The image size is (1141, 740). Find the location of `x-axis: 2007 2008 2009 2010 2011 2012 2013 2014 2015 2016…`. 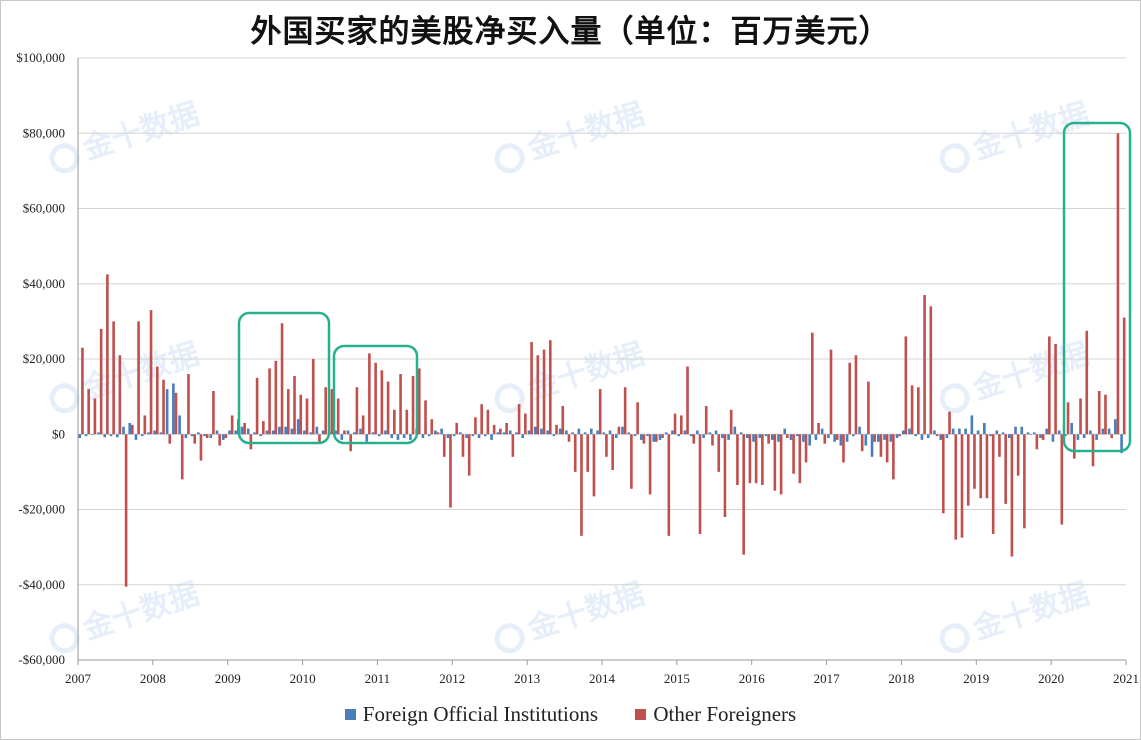

x-axis: 2007 2008 2009 2010 2011 2012 2013 2014 2015 2016… is located at coordinates (602, 673).